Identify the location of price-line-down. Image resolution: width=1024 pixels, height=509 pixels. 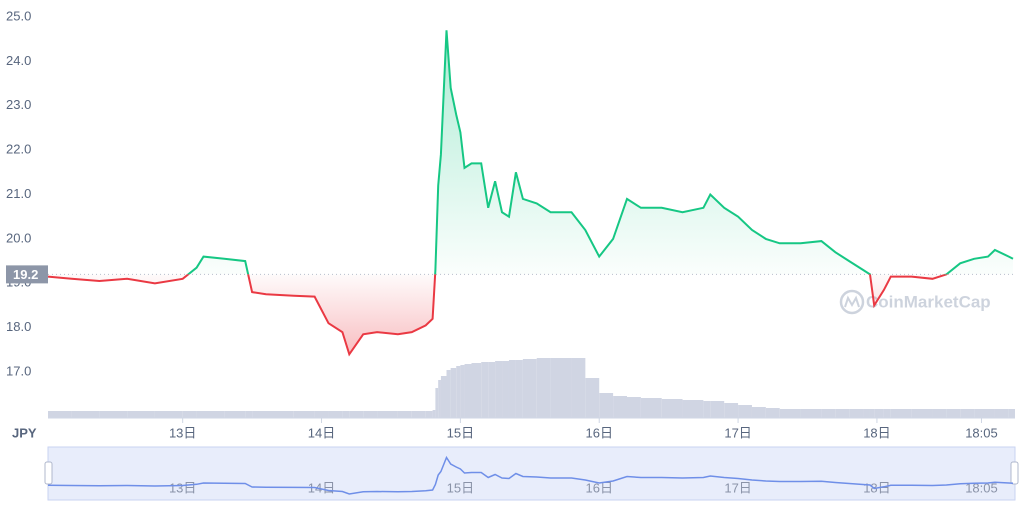
(498, 315).